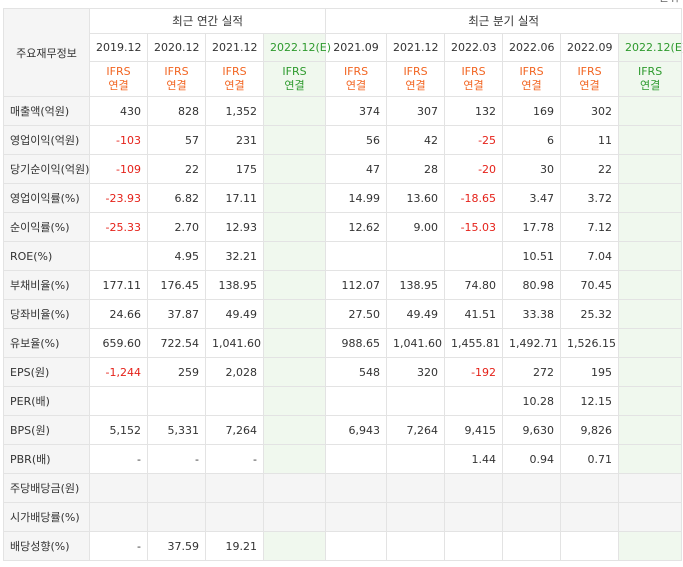 Image resolution: width=683 pixels, height=567 pixels. I want to click on table-cell: 169, so click(532, 111).